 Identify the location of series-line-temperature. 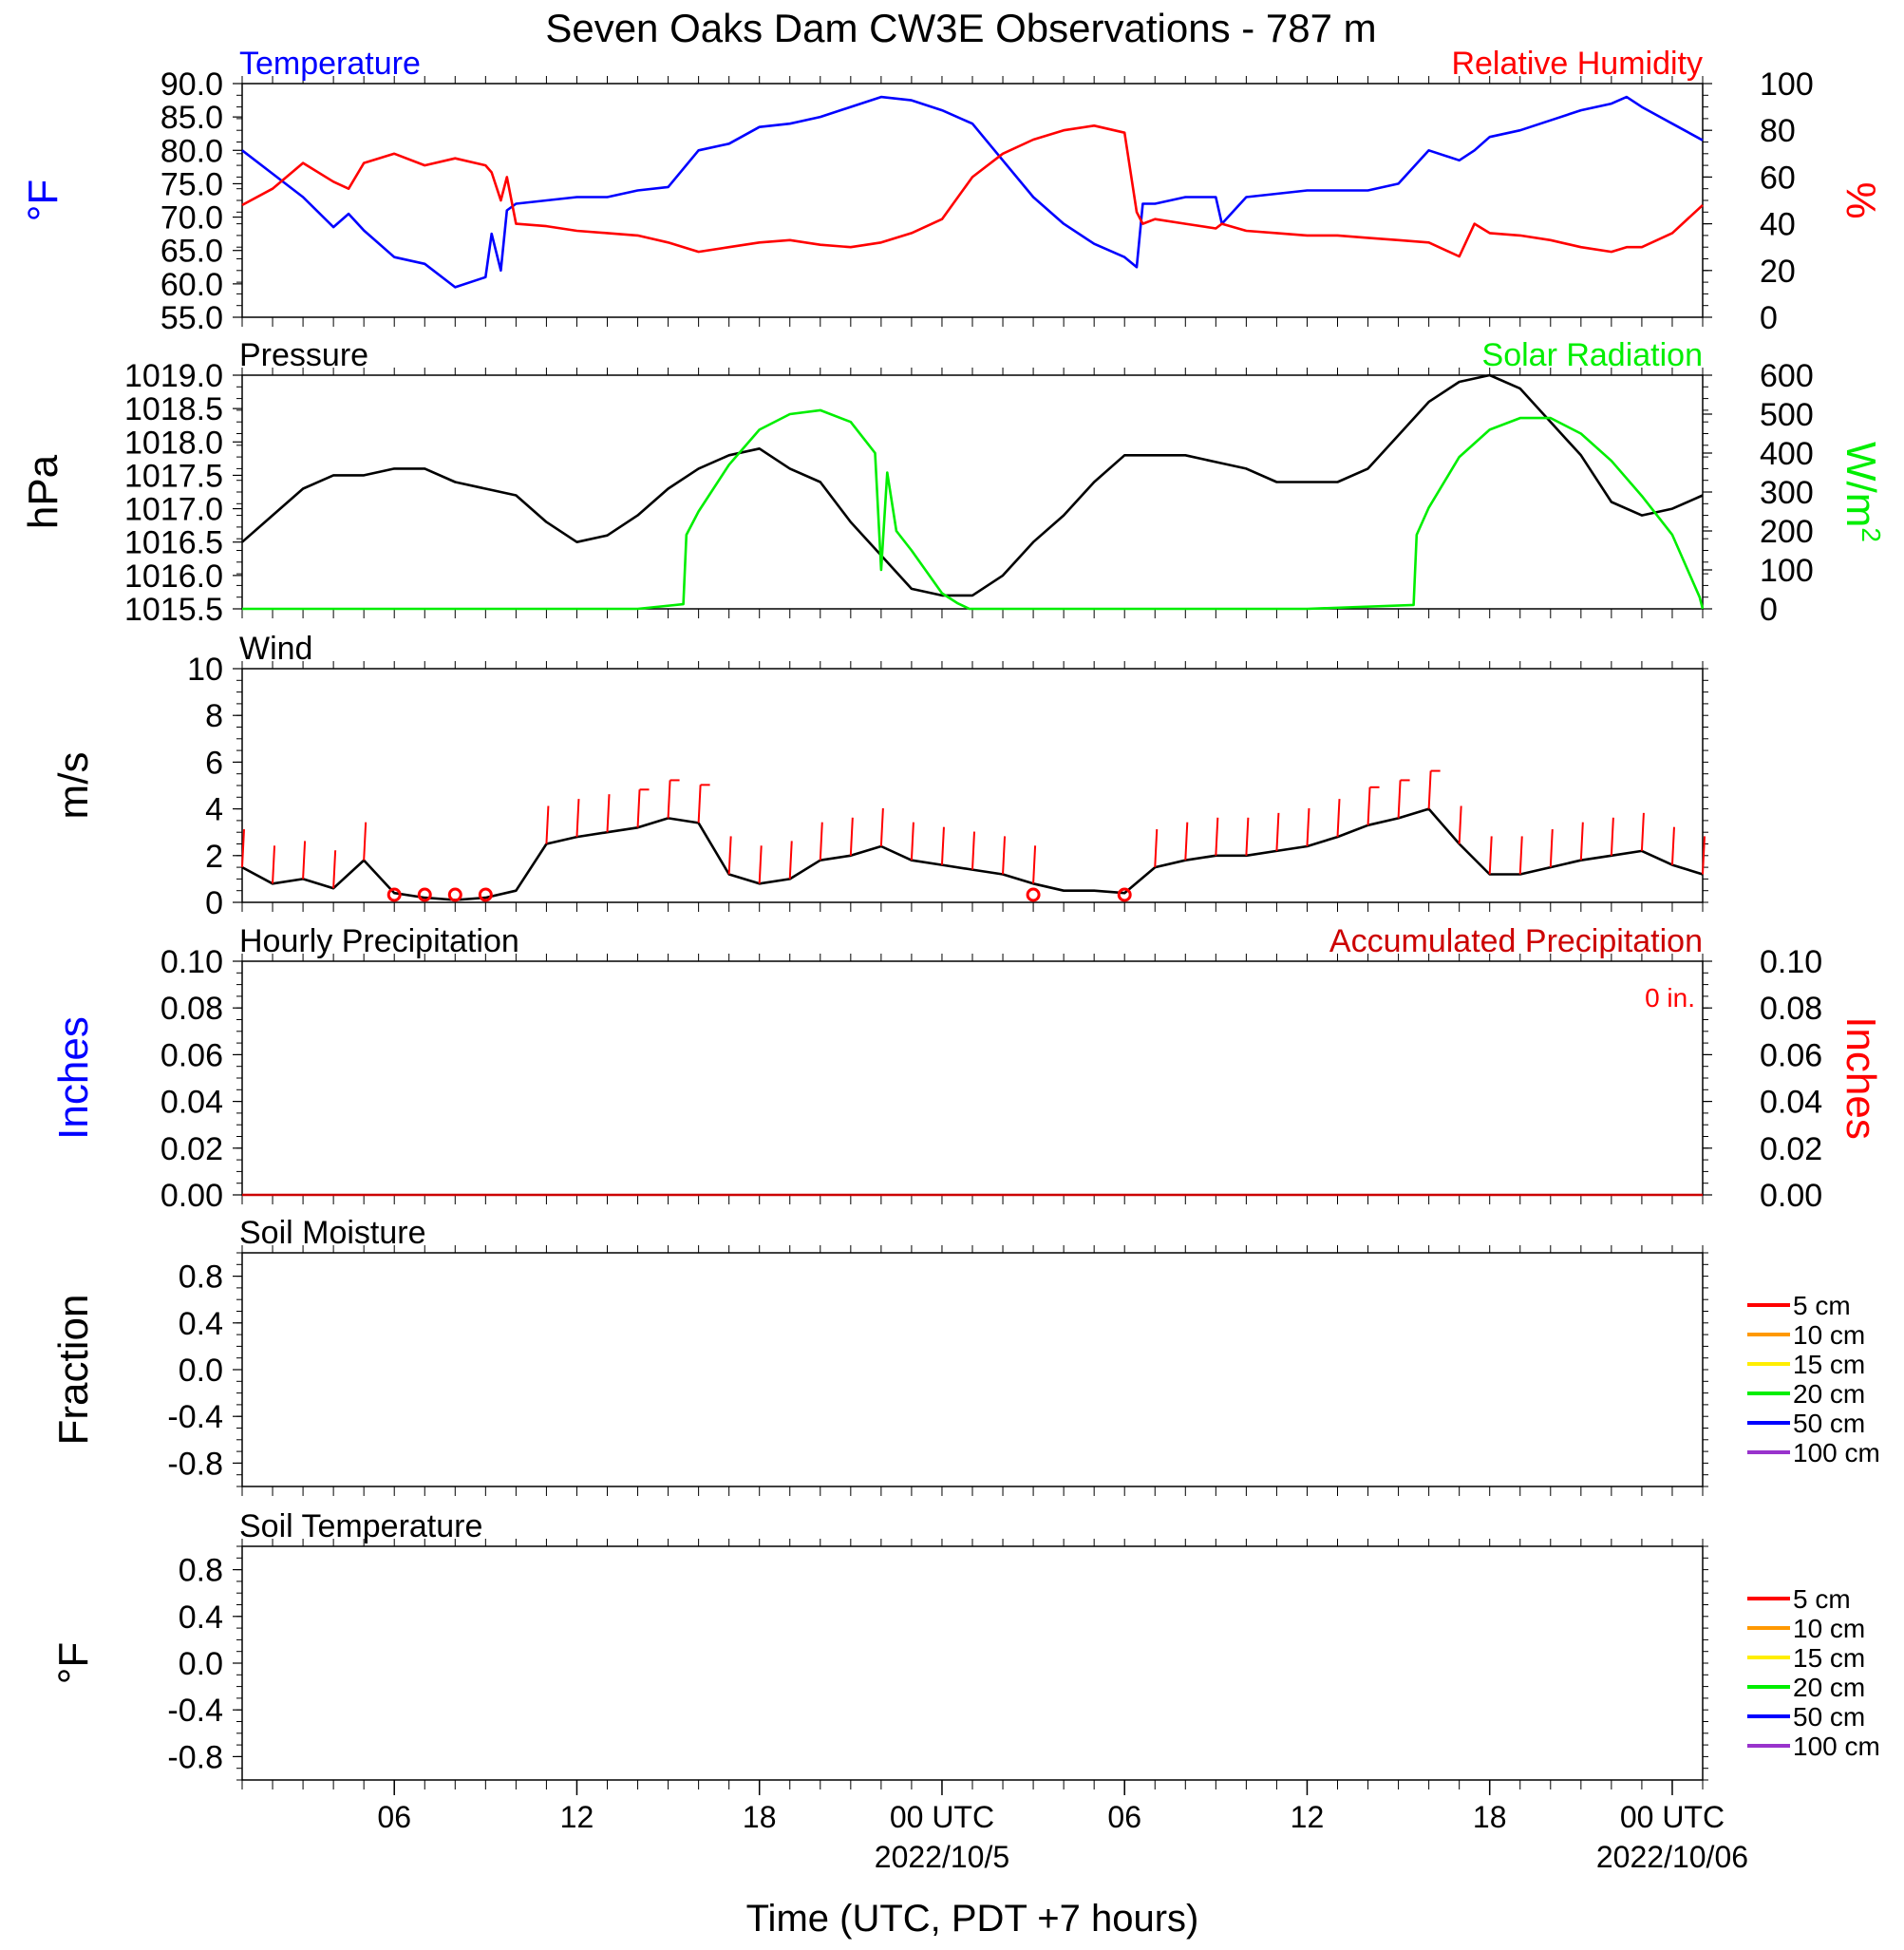
(973, 192).